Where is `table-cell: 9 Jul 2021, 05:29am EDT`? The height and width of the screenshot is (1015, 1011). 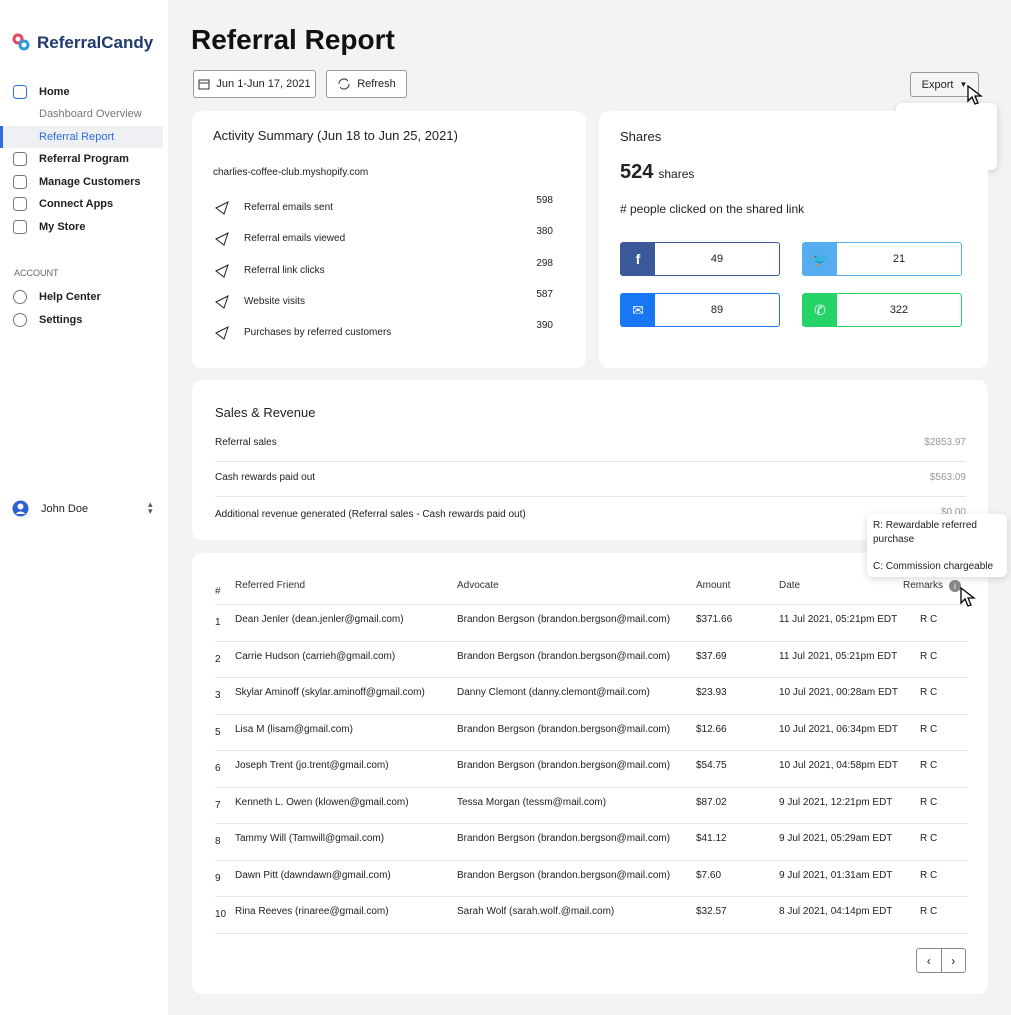 table-cell: 9 Jul 2021, 05:29am EDT is located at coordinates (836, 838).